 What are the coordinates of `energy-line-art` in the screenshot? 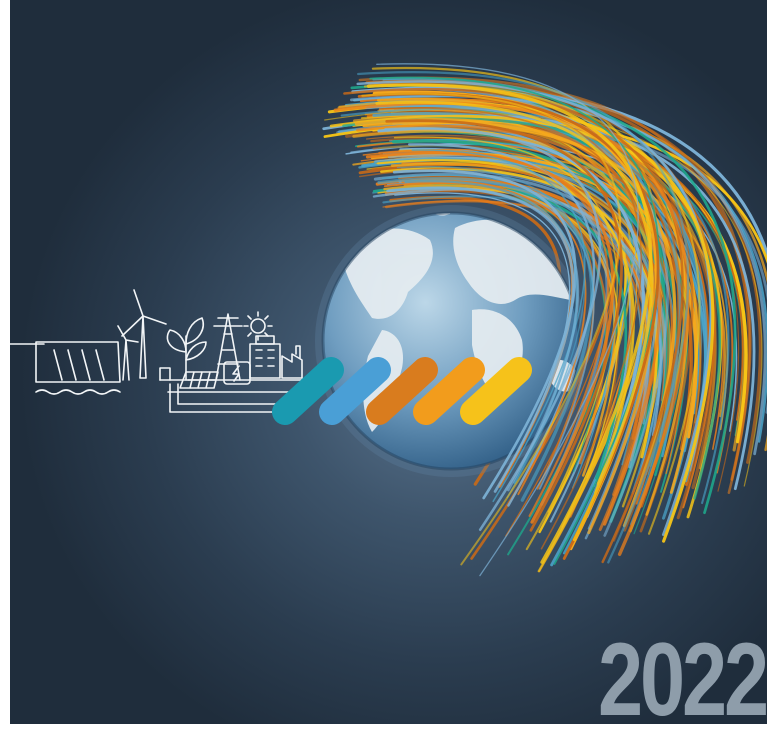 It's located at (160, 351).